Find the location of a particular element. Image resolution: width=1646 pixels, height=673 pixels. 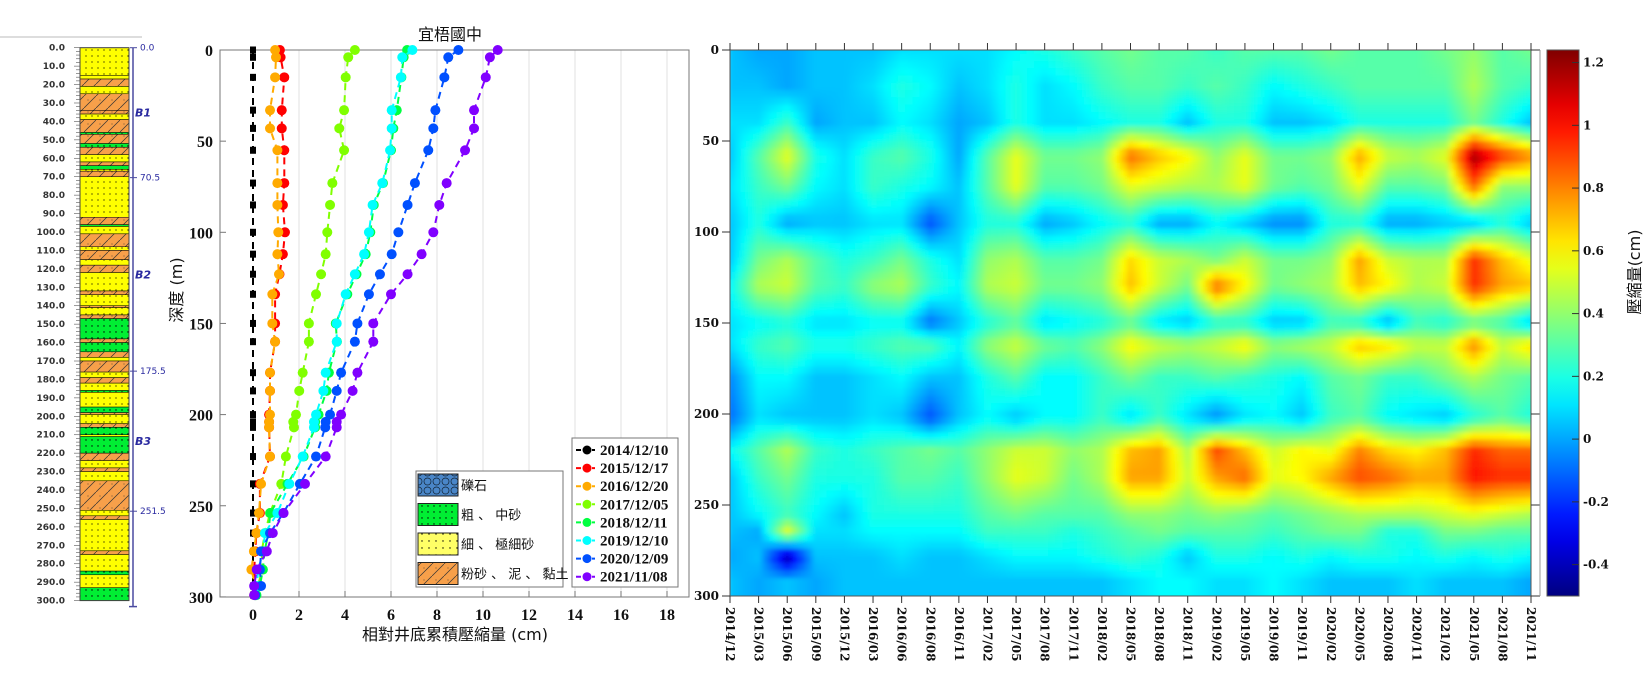

lithology-layer-silt is located at coordinates (104, 366).